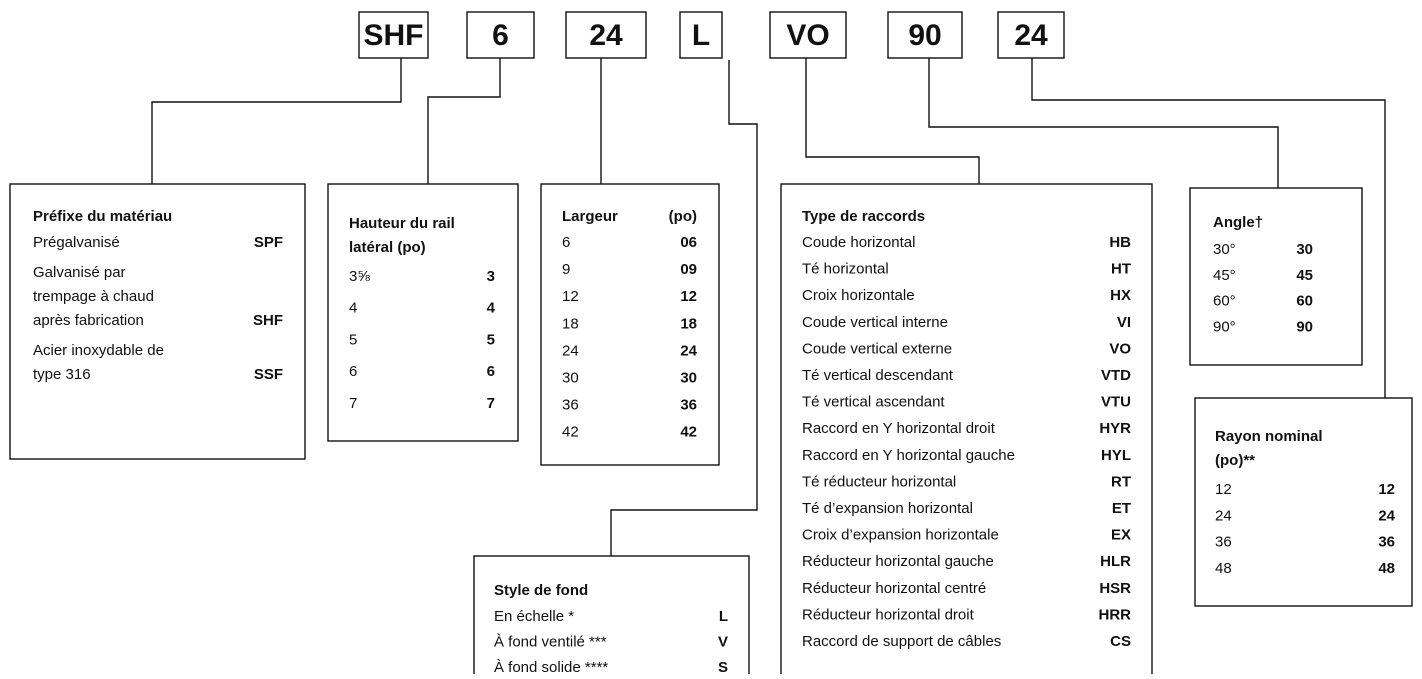 Image resolution: width=1422 pixels, height=679 pixels. I want to click on code: 6, so click(500, 35).